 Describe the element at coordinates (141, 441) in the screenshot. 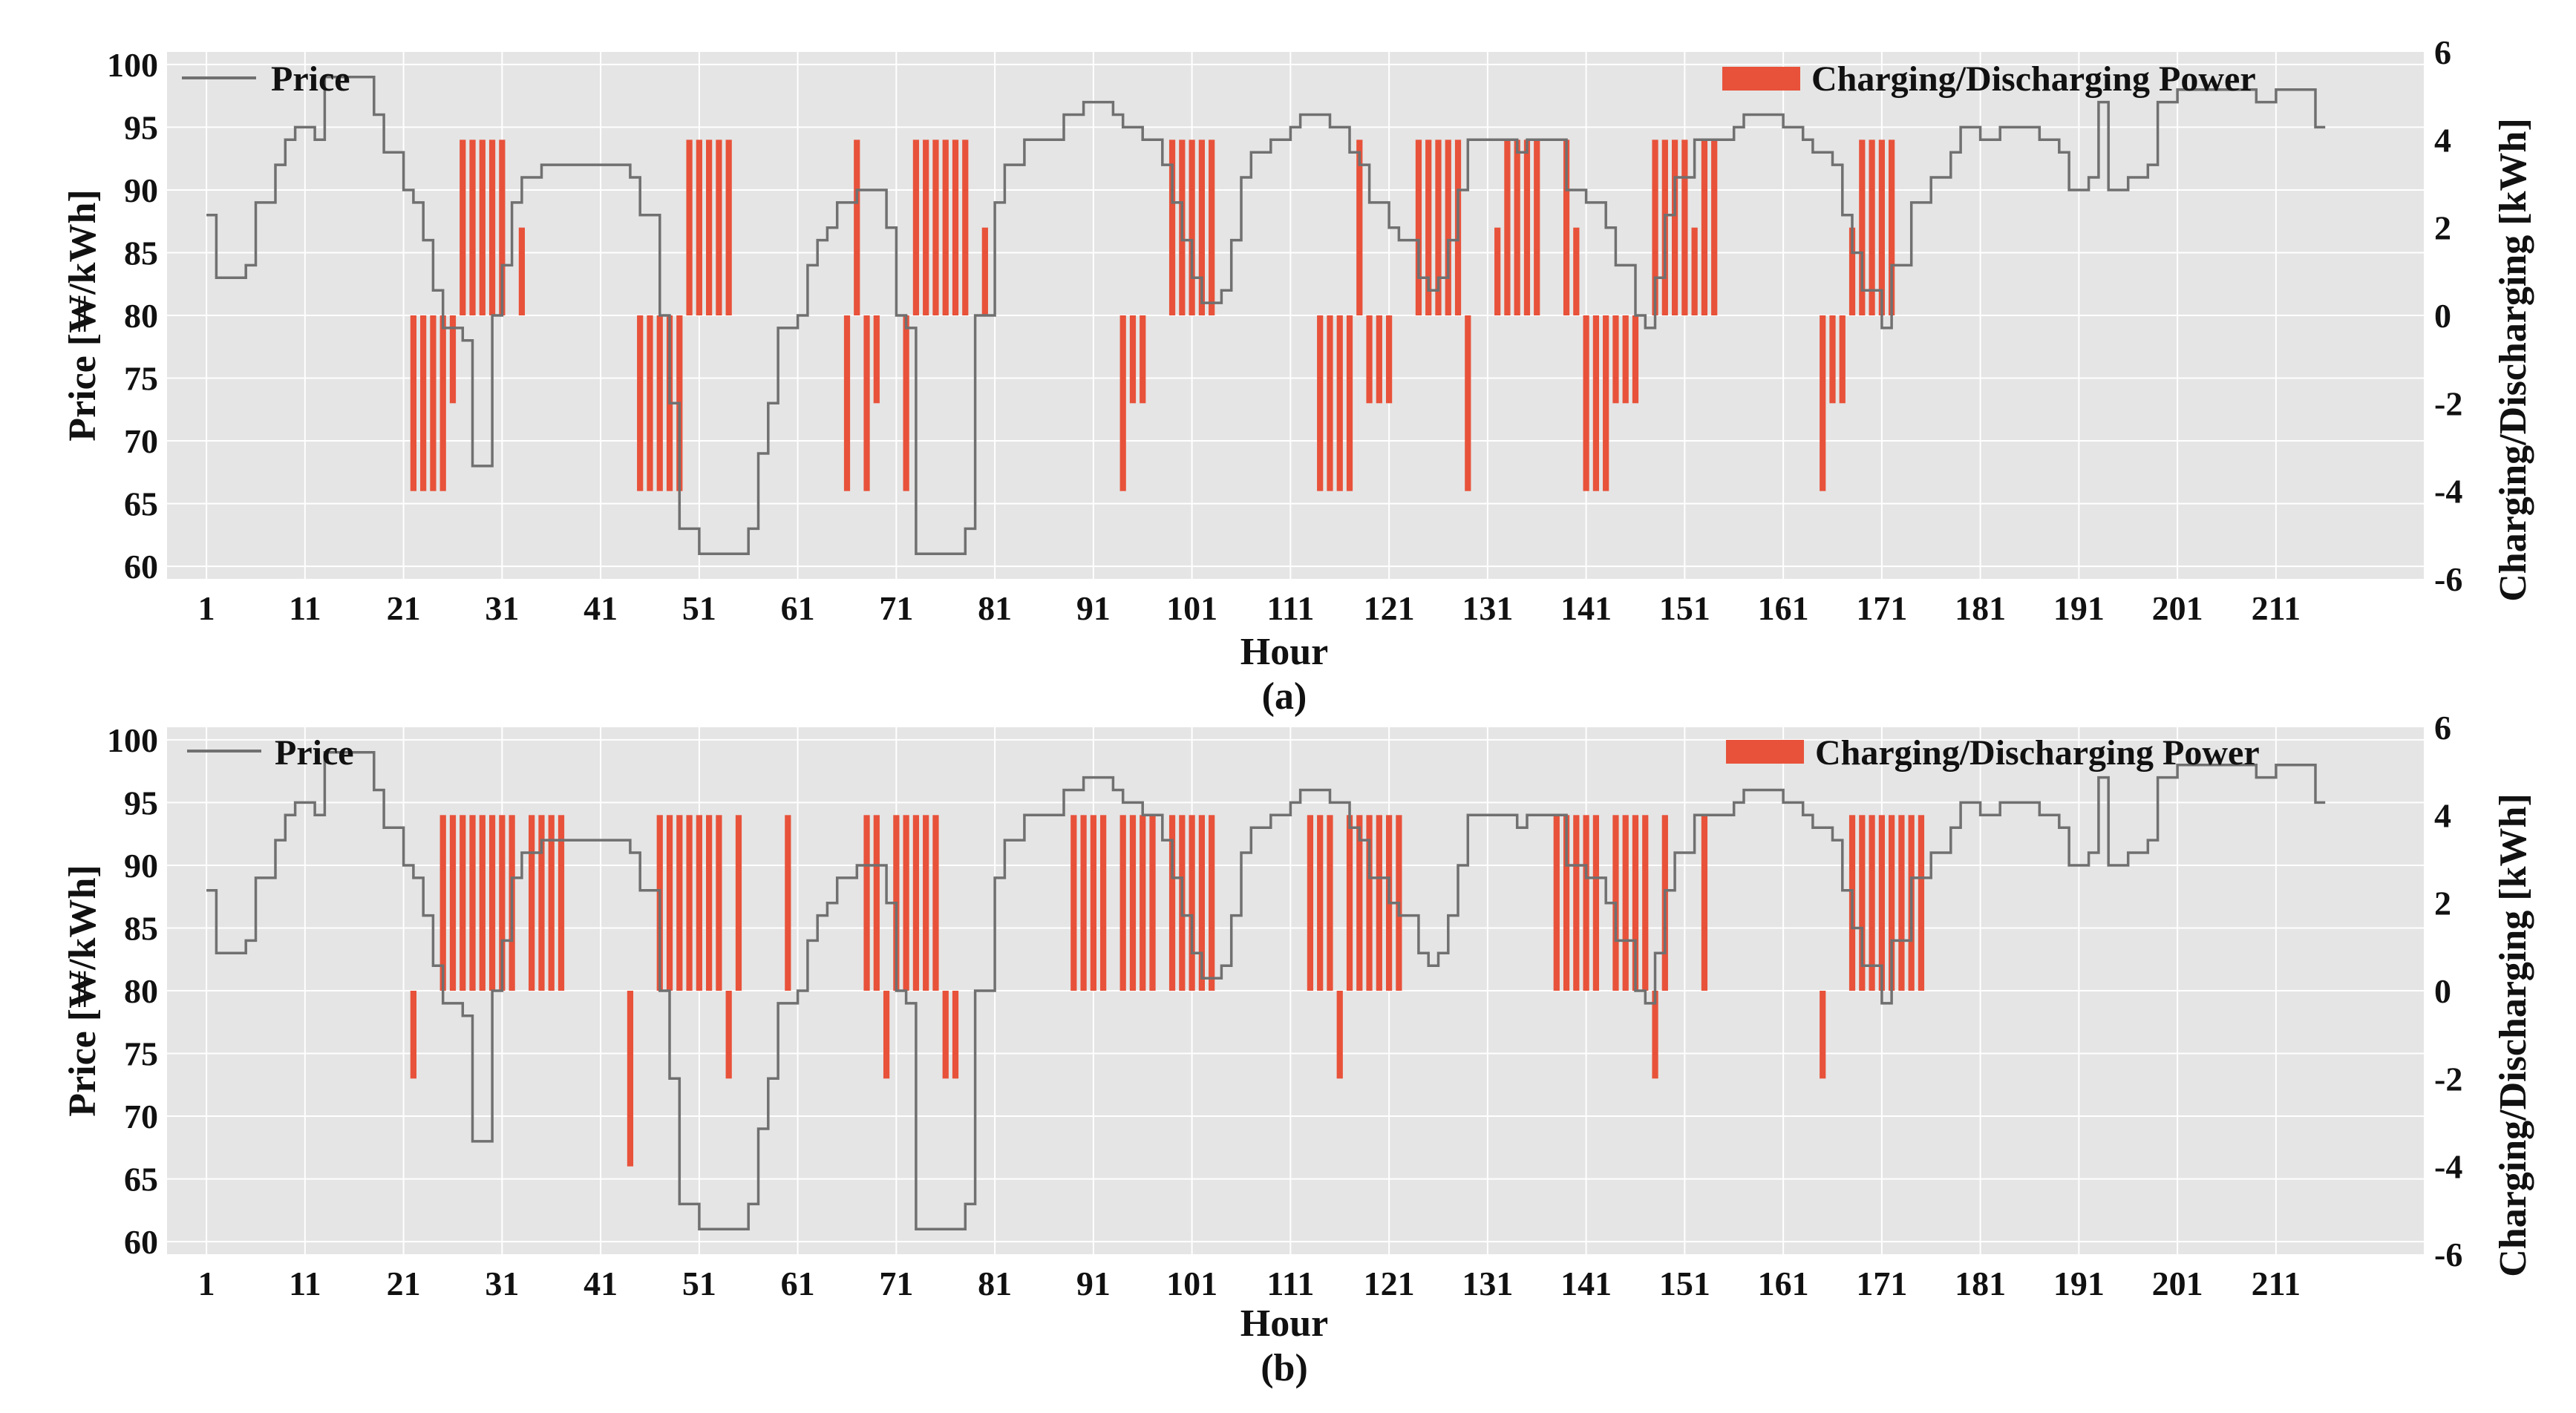

I see `y-left-tick-label-a: 70` at that location.